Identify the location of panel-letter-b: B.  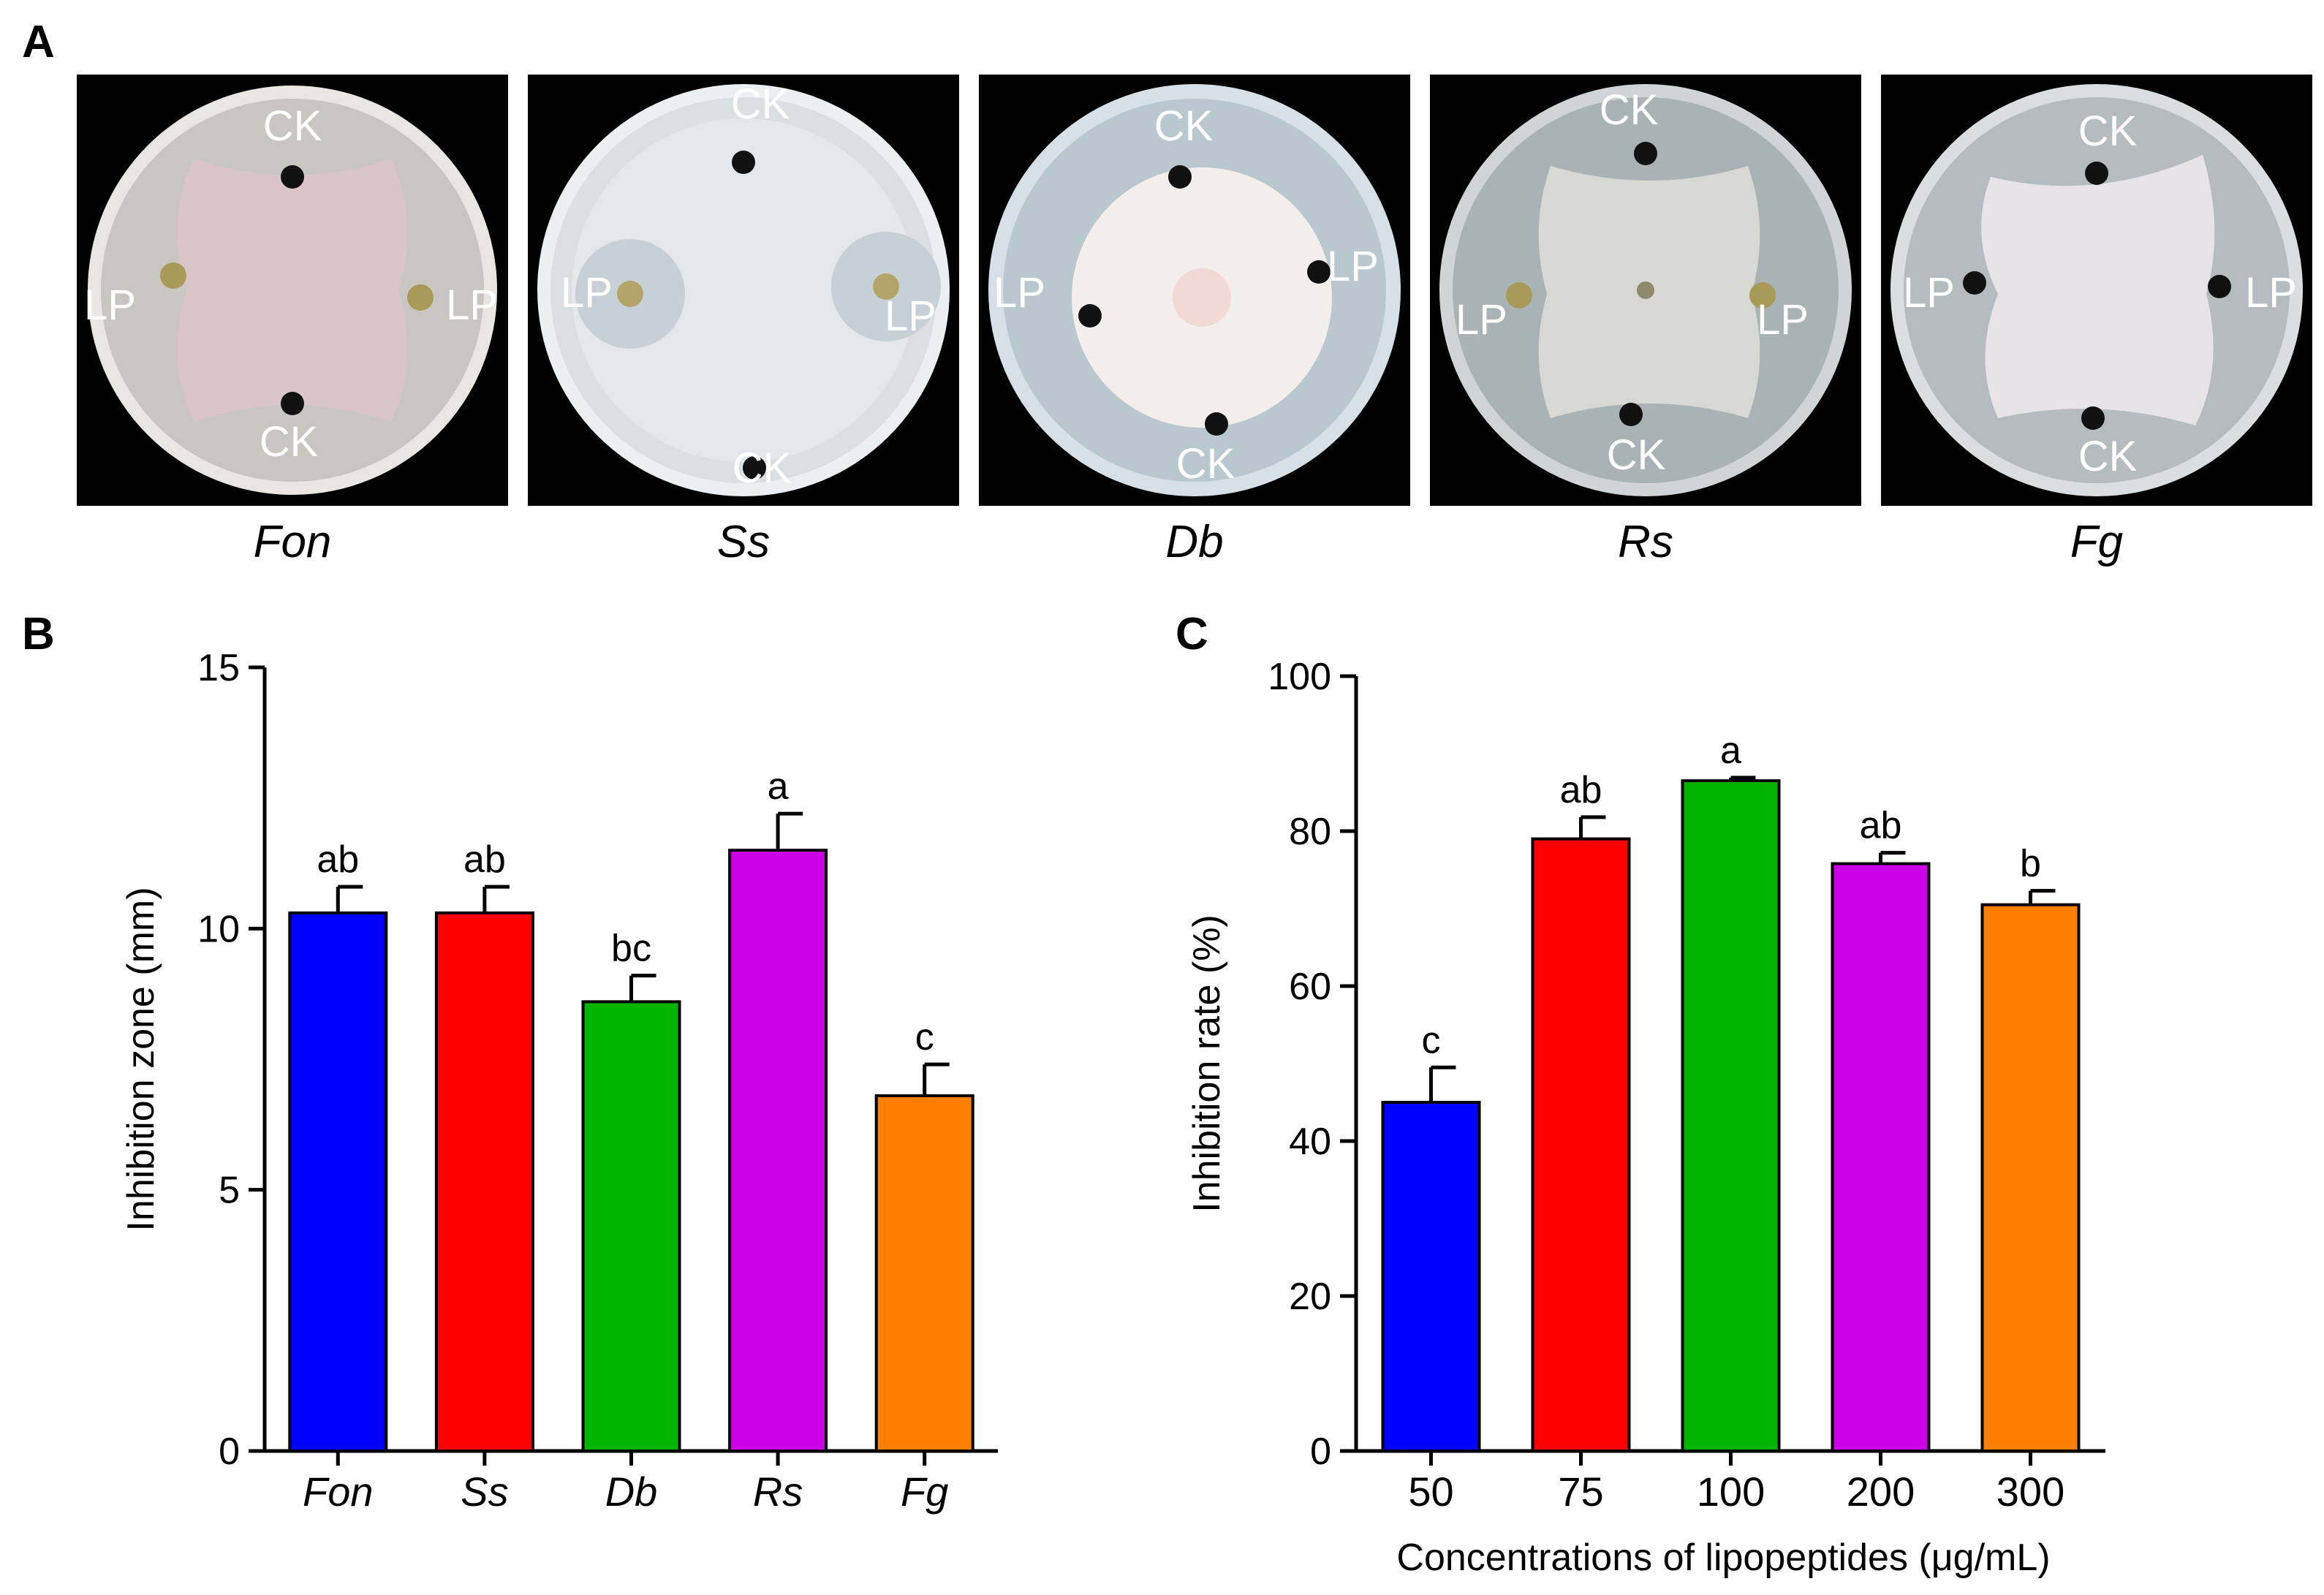
(38, 634).